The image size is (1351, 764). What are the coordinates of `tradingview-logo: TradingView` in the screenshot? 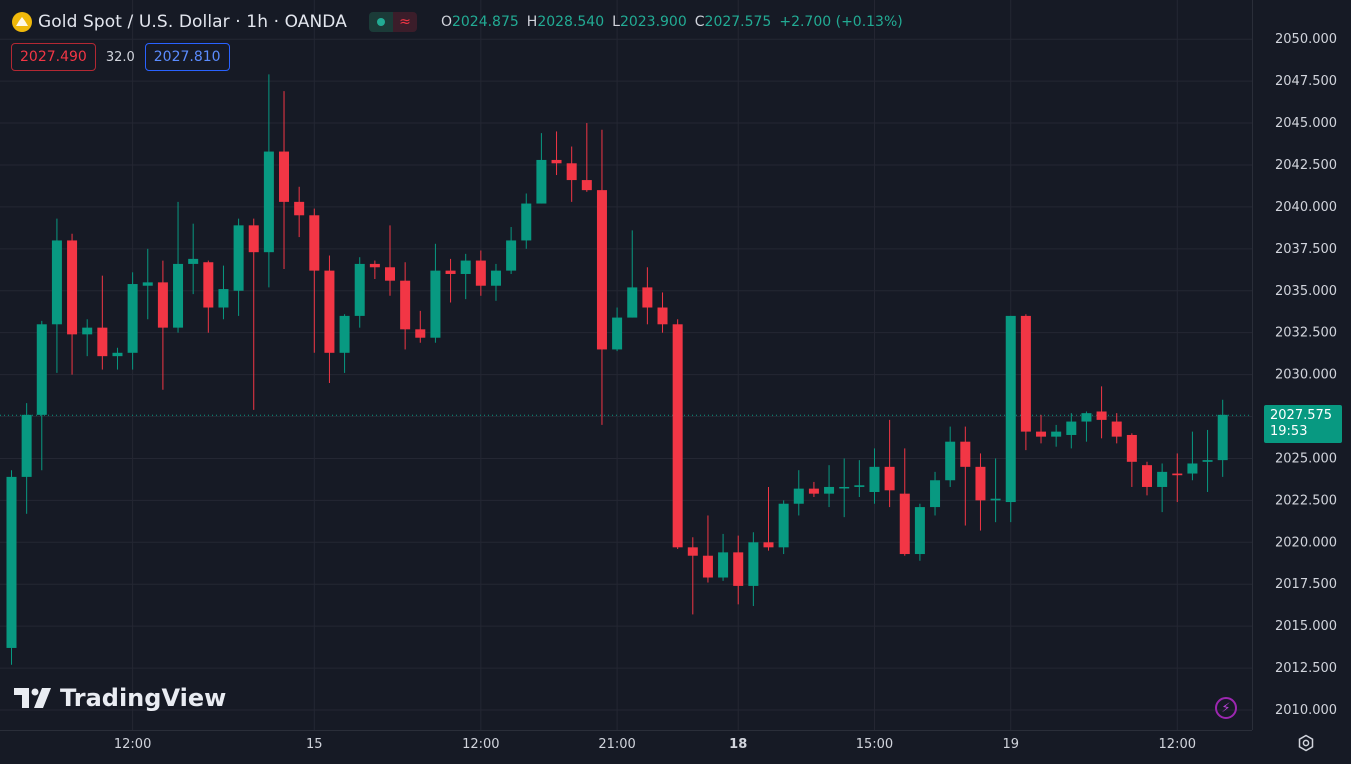 It's located at (120, 698).